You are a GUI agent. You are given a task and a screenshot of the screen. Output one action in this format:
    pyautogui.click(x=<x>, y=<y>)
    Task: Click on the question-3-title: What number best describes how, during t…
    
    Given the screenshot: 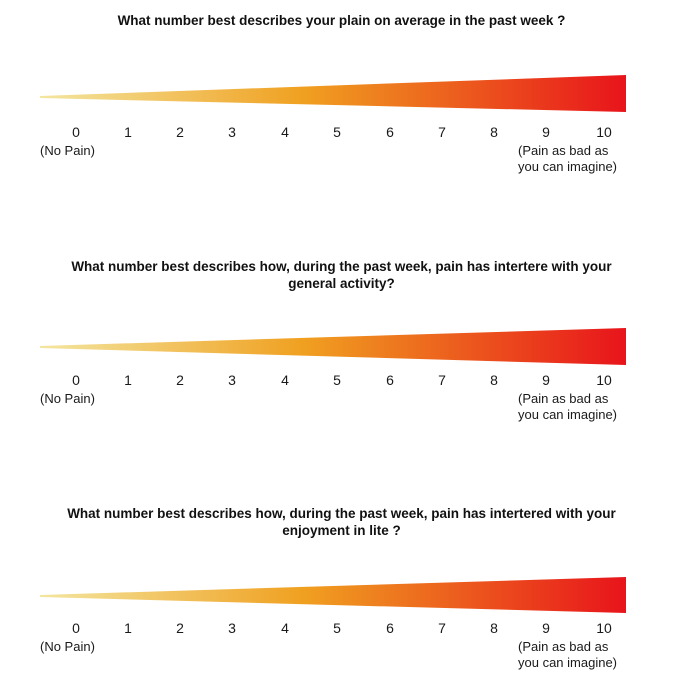 What is the action you would take?
    pyautogui.click(x=341, y=522)
    